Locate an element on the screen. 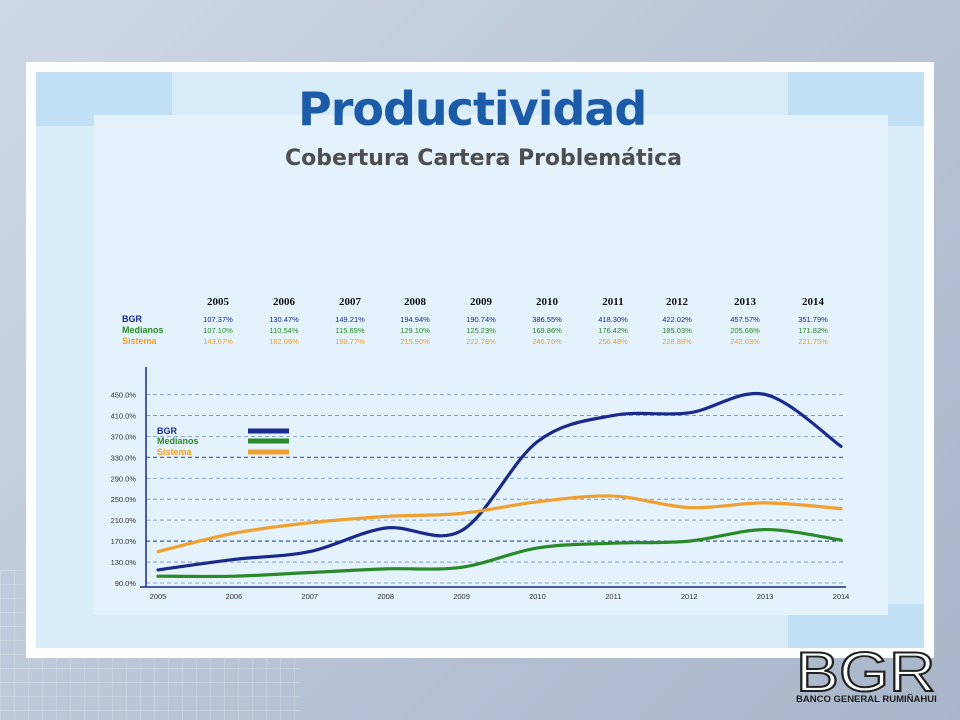 The image size is (960, 720). legend-label: BGR is located at coordinates (167, 431).